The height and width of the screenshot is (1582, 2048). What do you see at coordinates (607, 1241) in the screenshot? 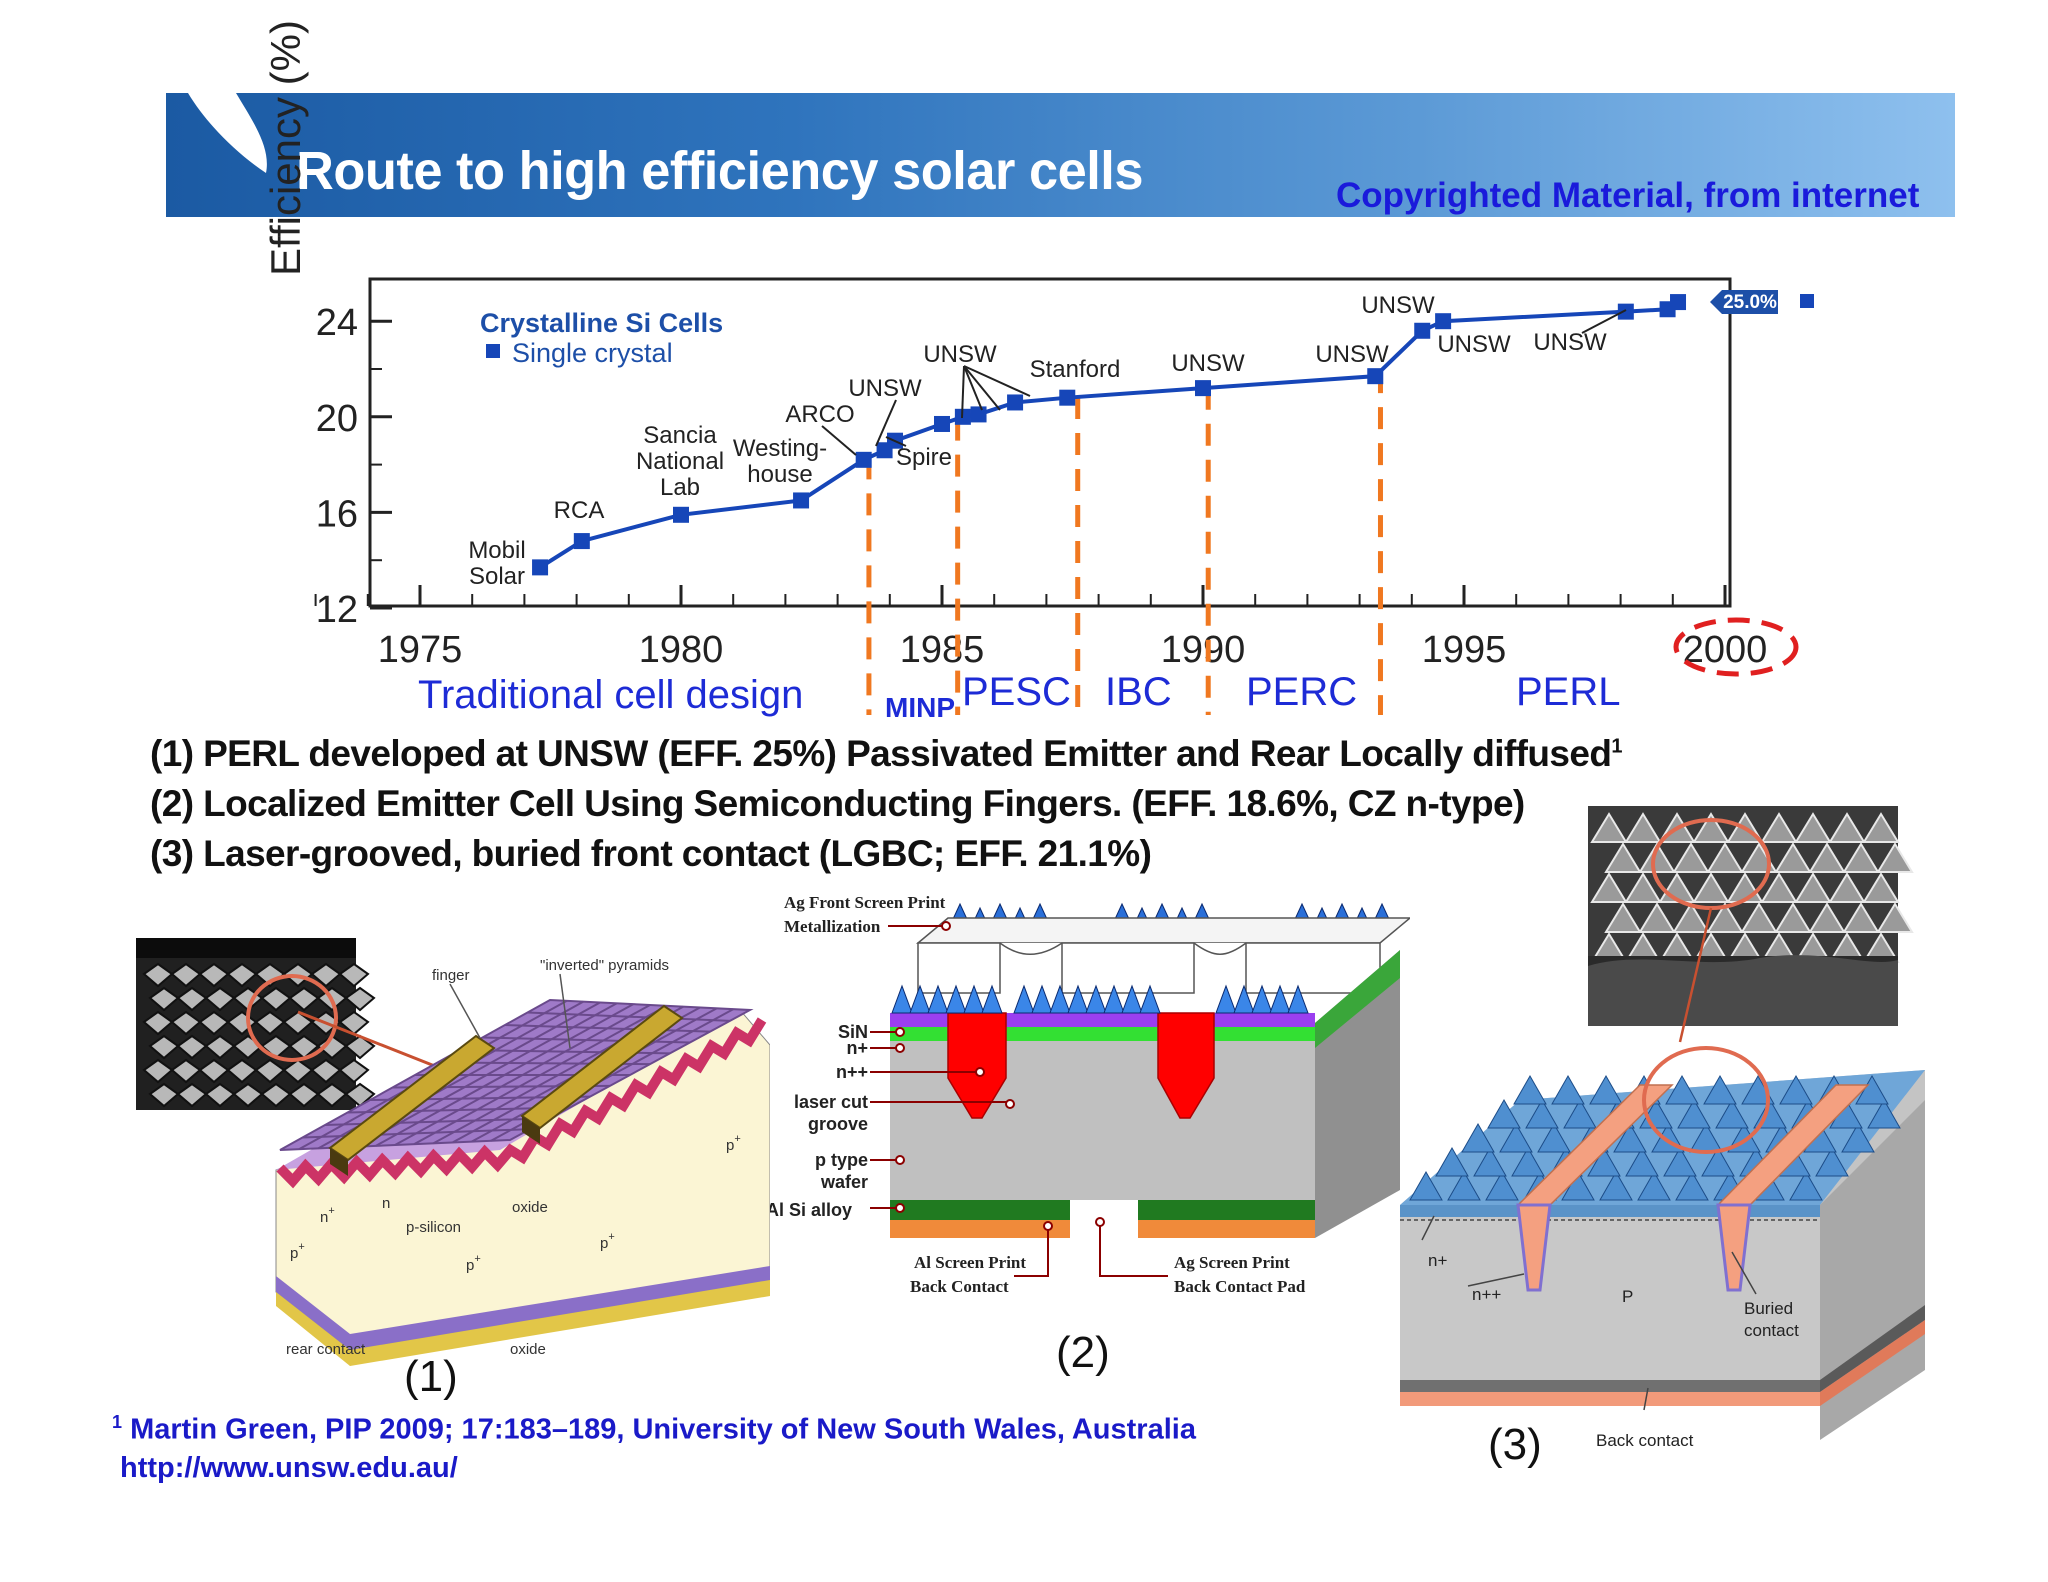
I see `label-p-plus: p+` at bounding box center [607, 1241].